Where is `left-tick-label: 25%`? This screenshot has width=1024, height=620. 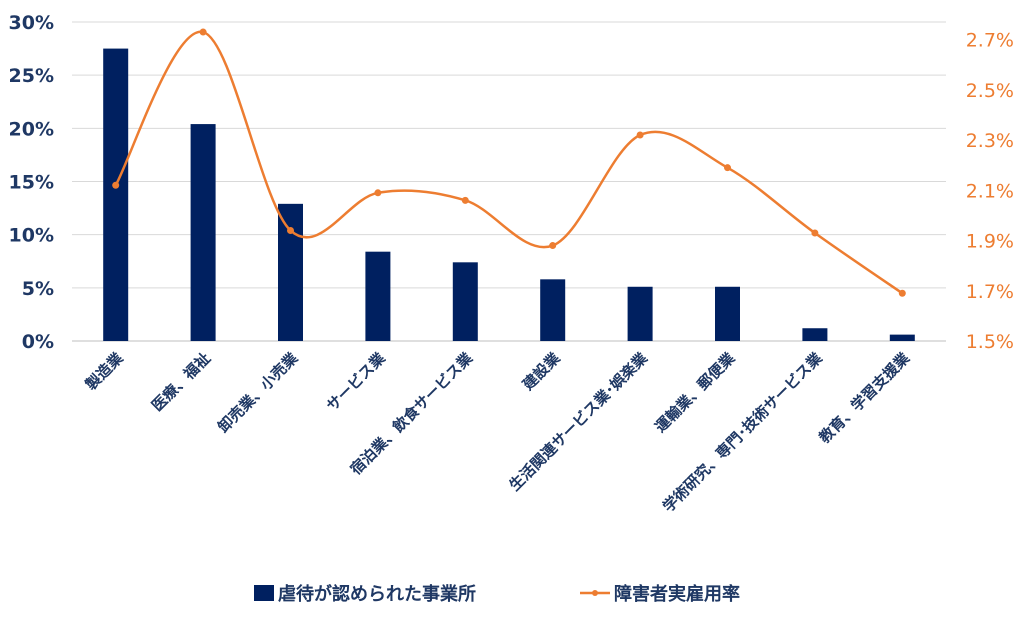 left-tick-label: 25% is located at coordinates (31, 76).